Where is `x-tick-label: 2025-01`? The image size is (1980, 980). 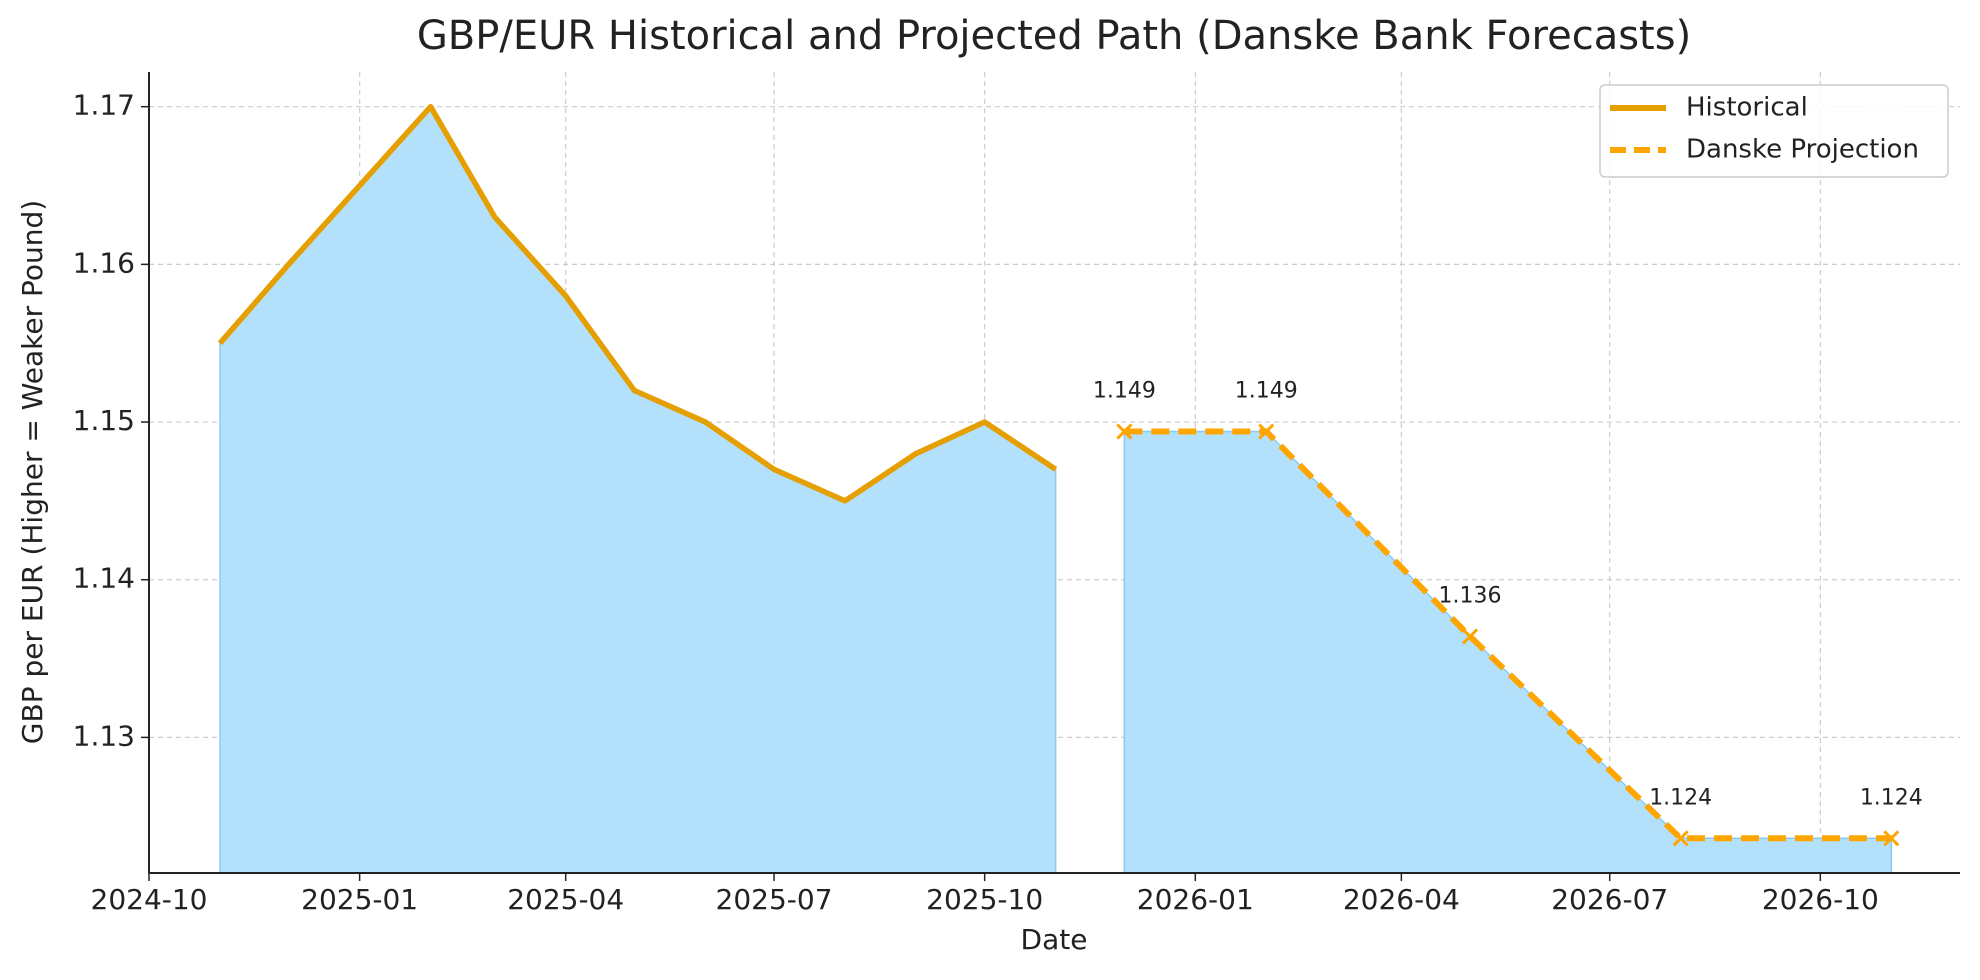
x-tick-label: 2025-01 is located at coordinates (359, 899).